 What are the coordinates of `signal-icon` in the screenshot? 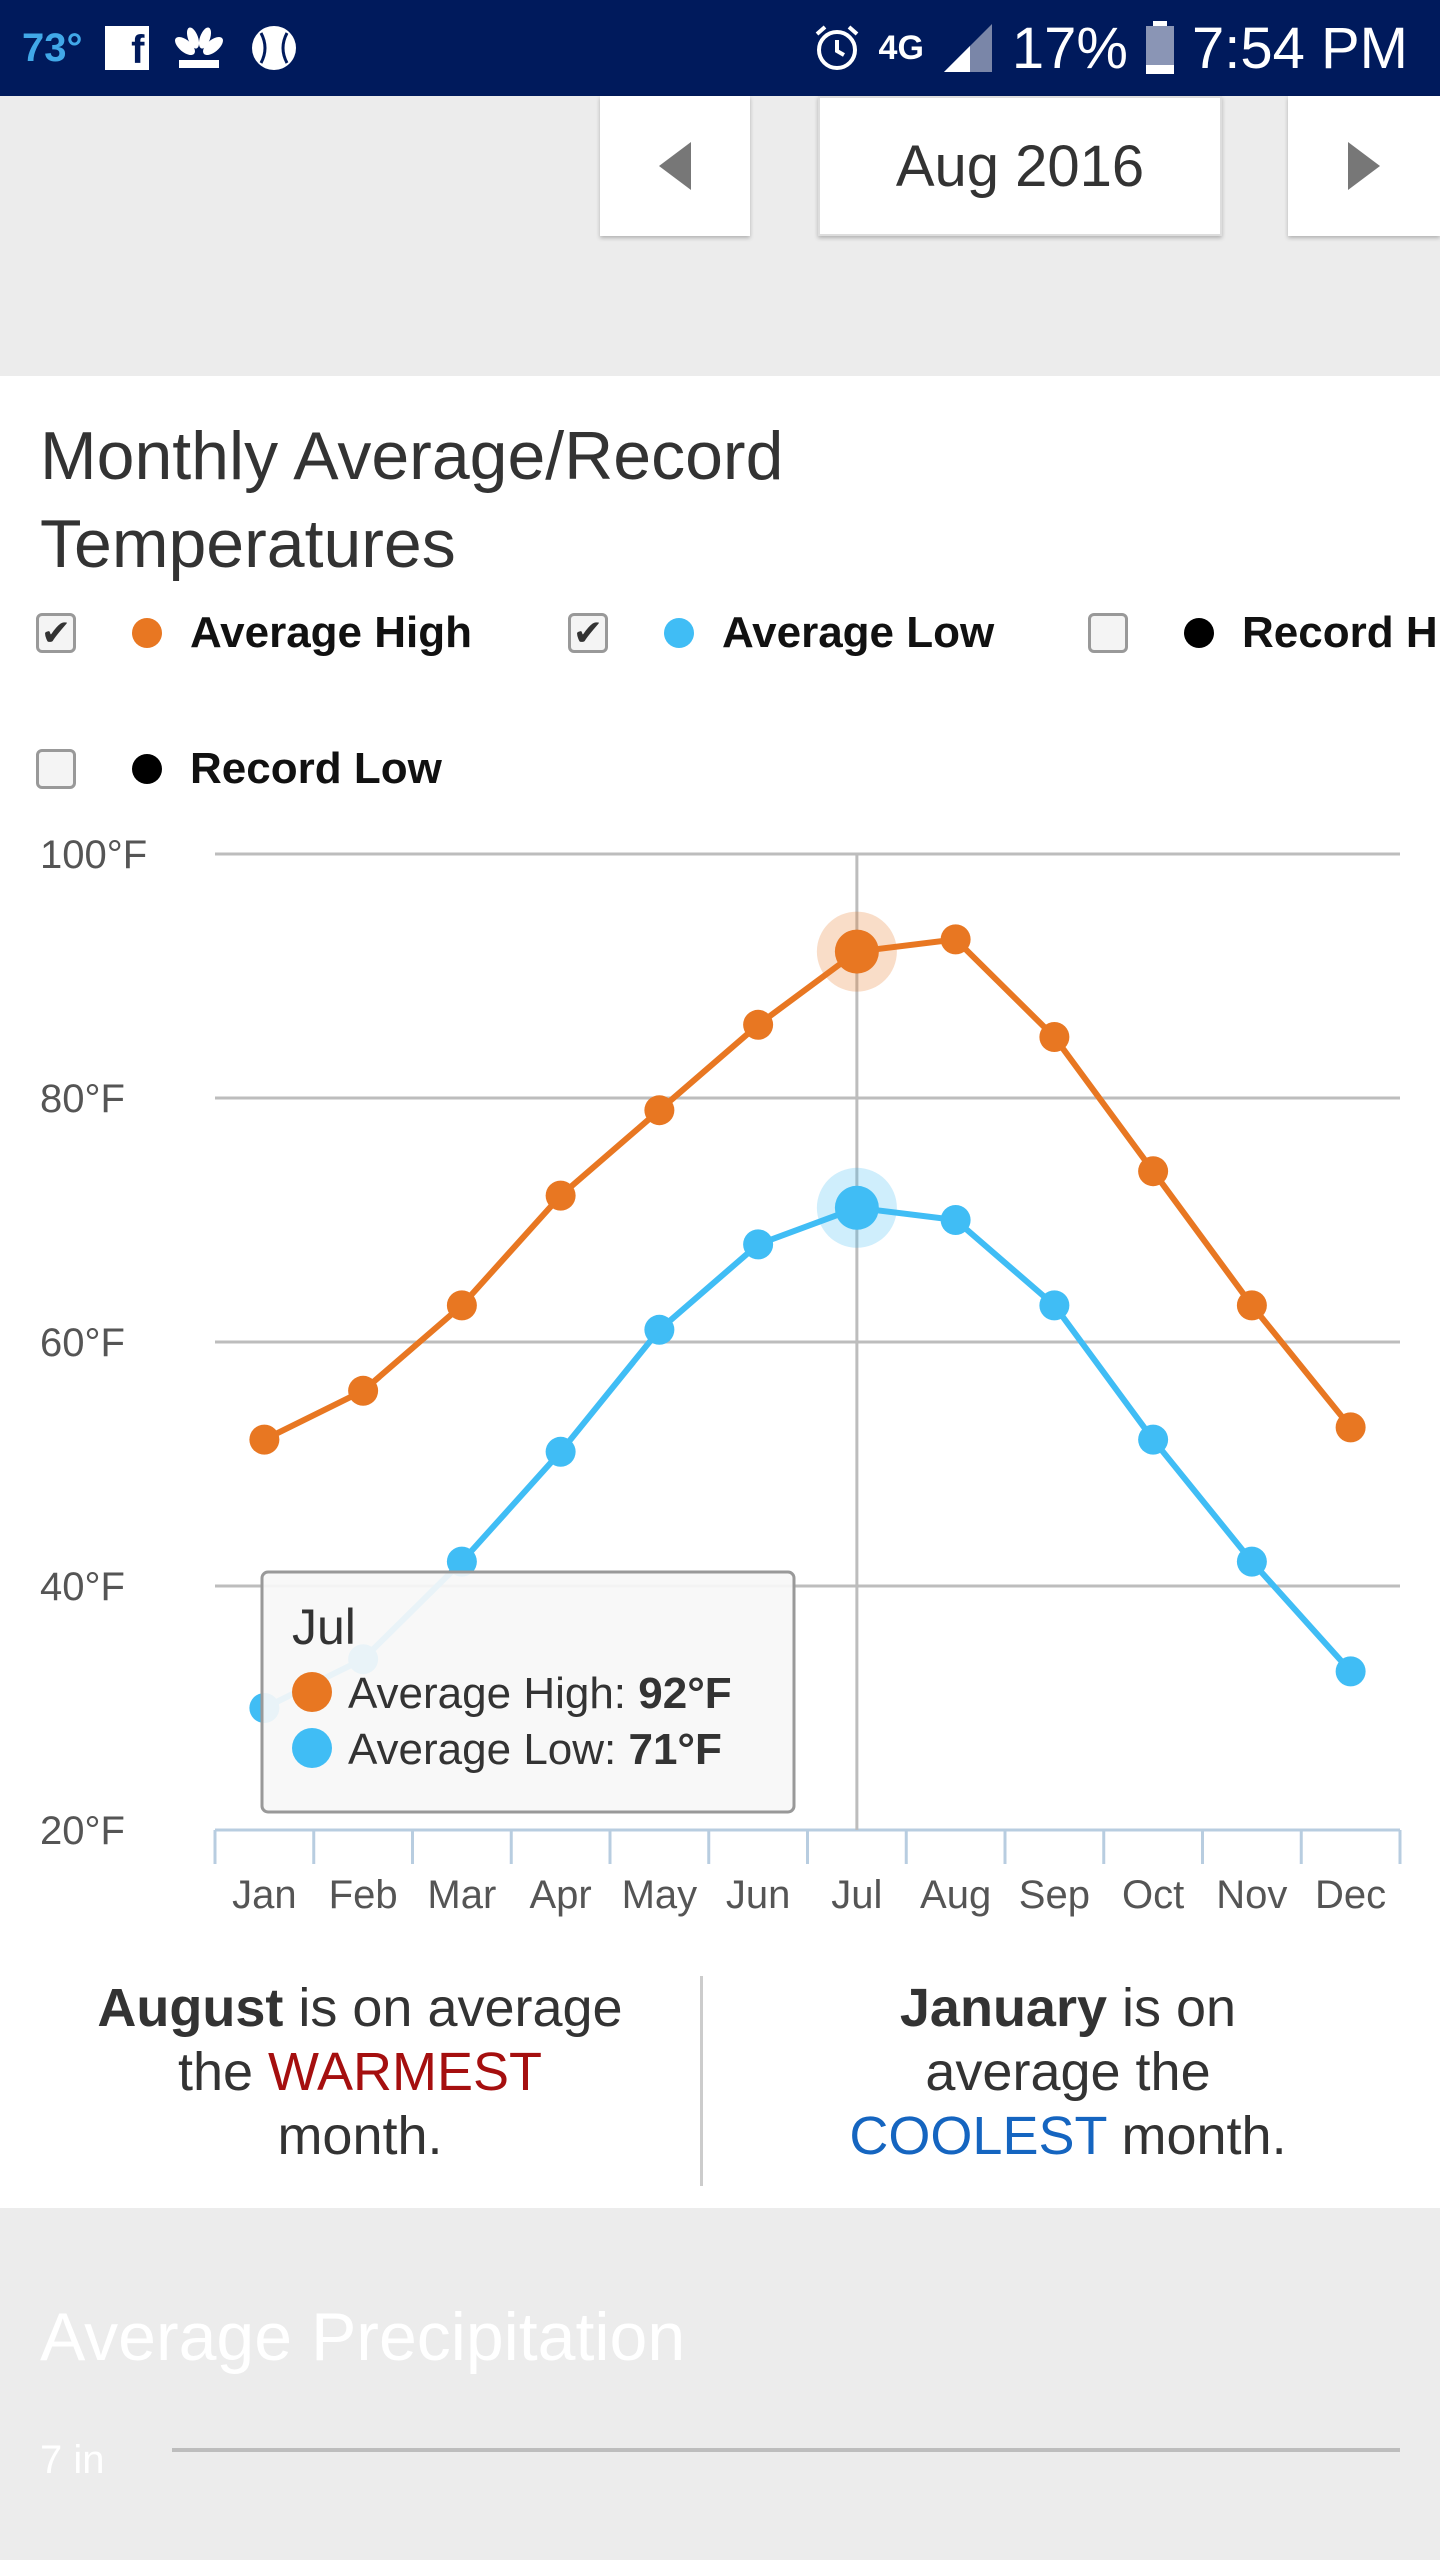 It's located at (967, 48).